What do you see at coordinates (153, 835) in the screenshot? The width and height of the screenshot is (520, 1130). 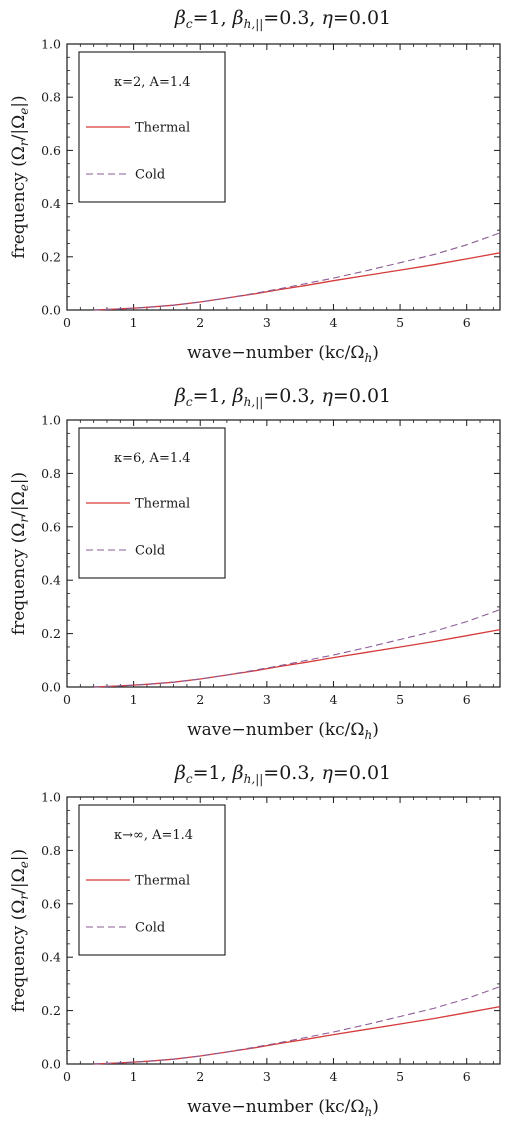 I see `legend-header: κ→∞, A=1.4` at bounding box center [153, 835].